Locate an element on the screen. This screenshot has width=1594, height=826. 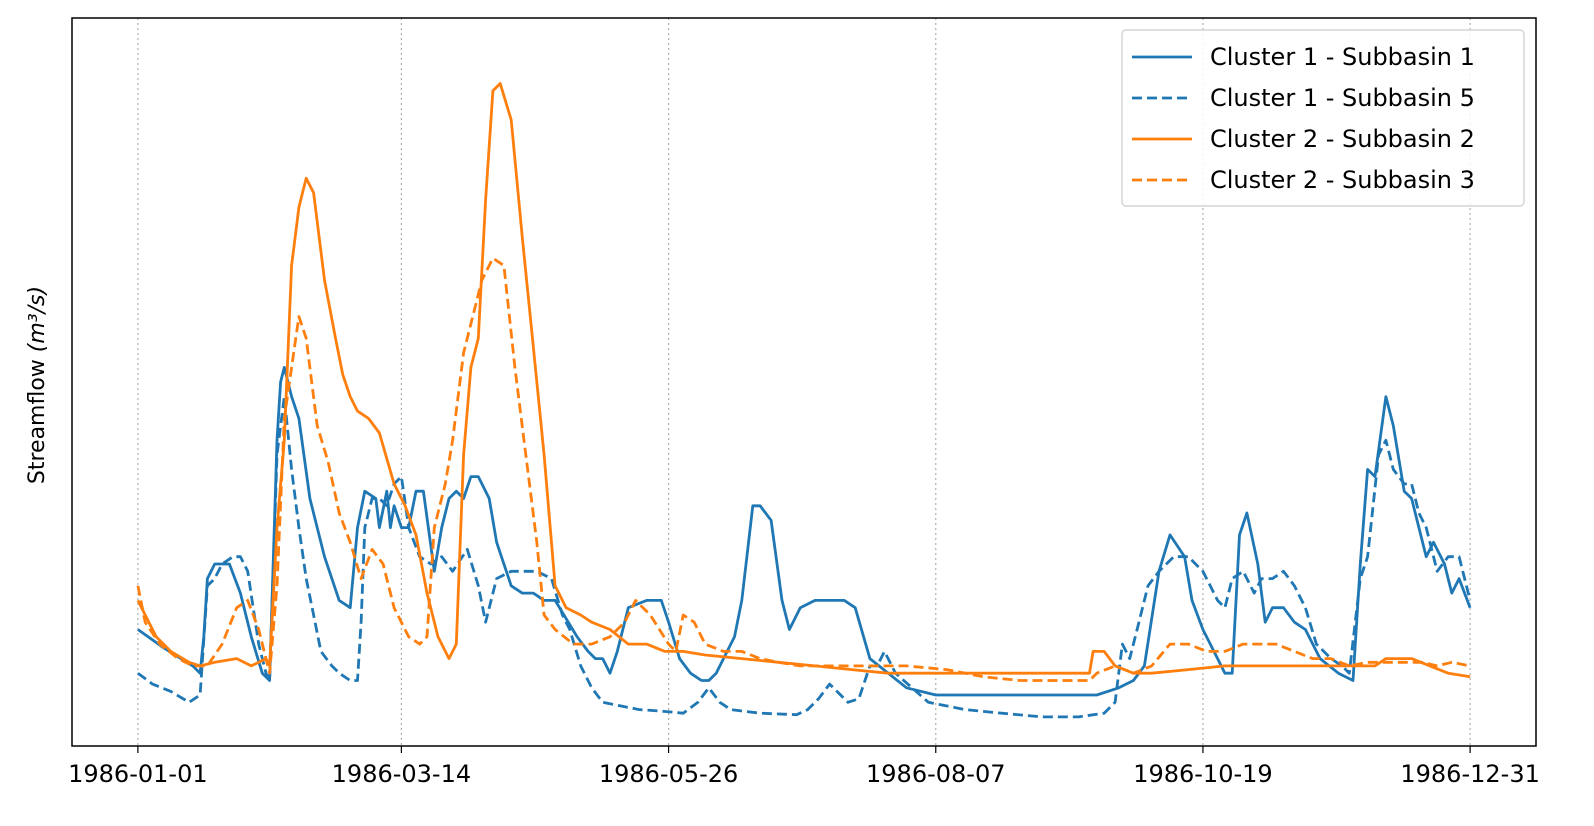
x-tick-label-3: 1986-08-07 is located at coordinates (935, 774).